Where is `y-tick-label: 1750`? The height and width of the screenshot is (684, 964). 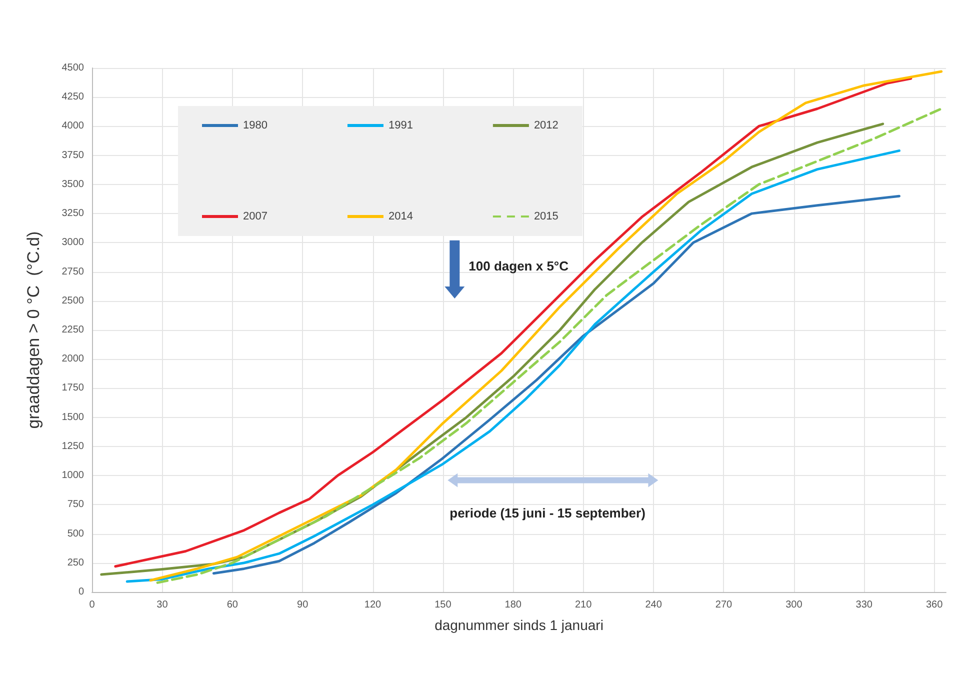
y-tick-label: 1750 is located at coordinates (73, 388).